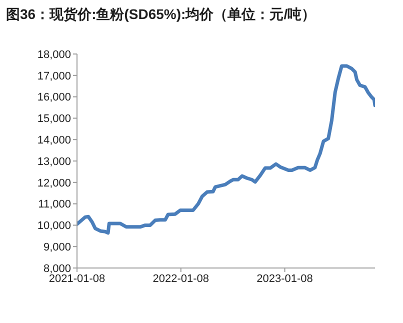  Describe the element at coordinates (54, 226) in the screenshot. I see `y-tick-label: 10,000` at that location.